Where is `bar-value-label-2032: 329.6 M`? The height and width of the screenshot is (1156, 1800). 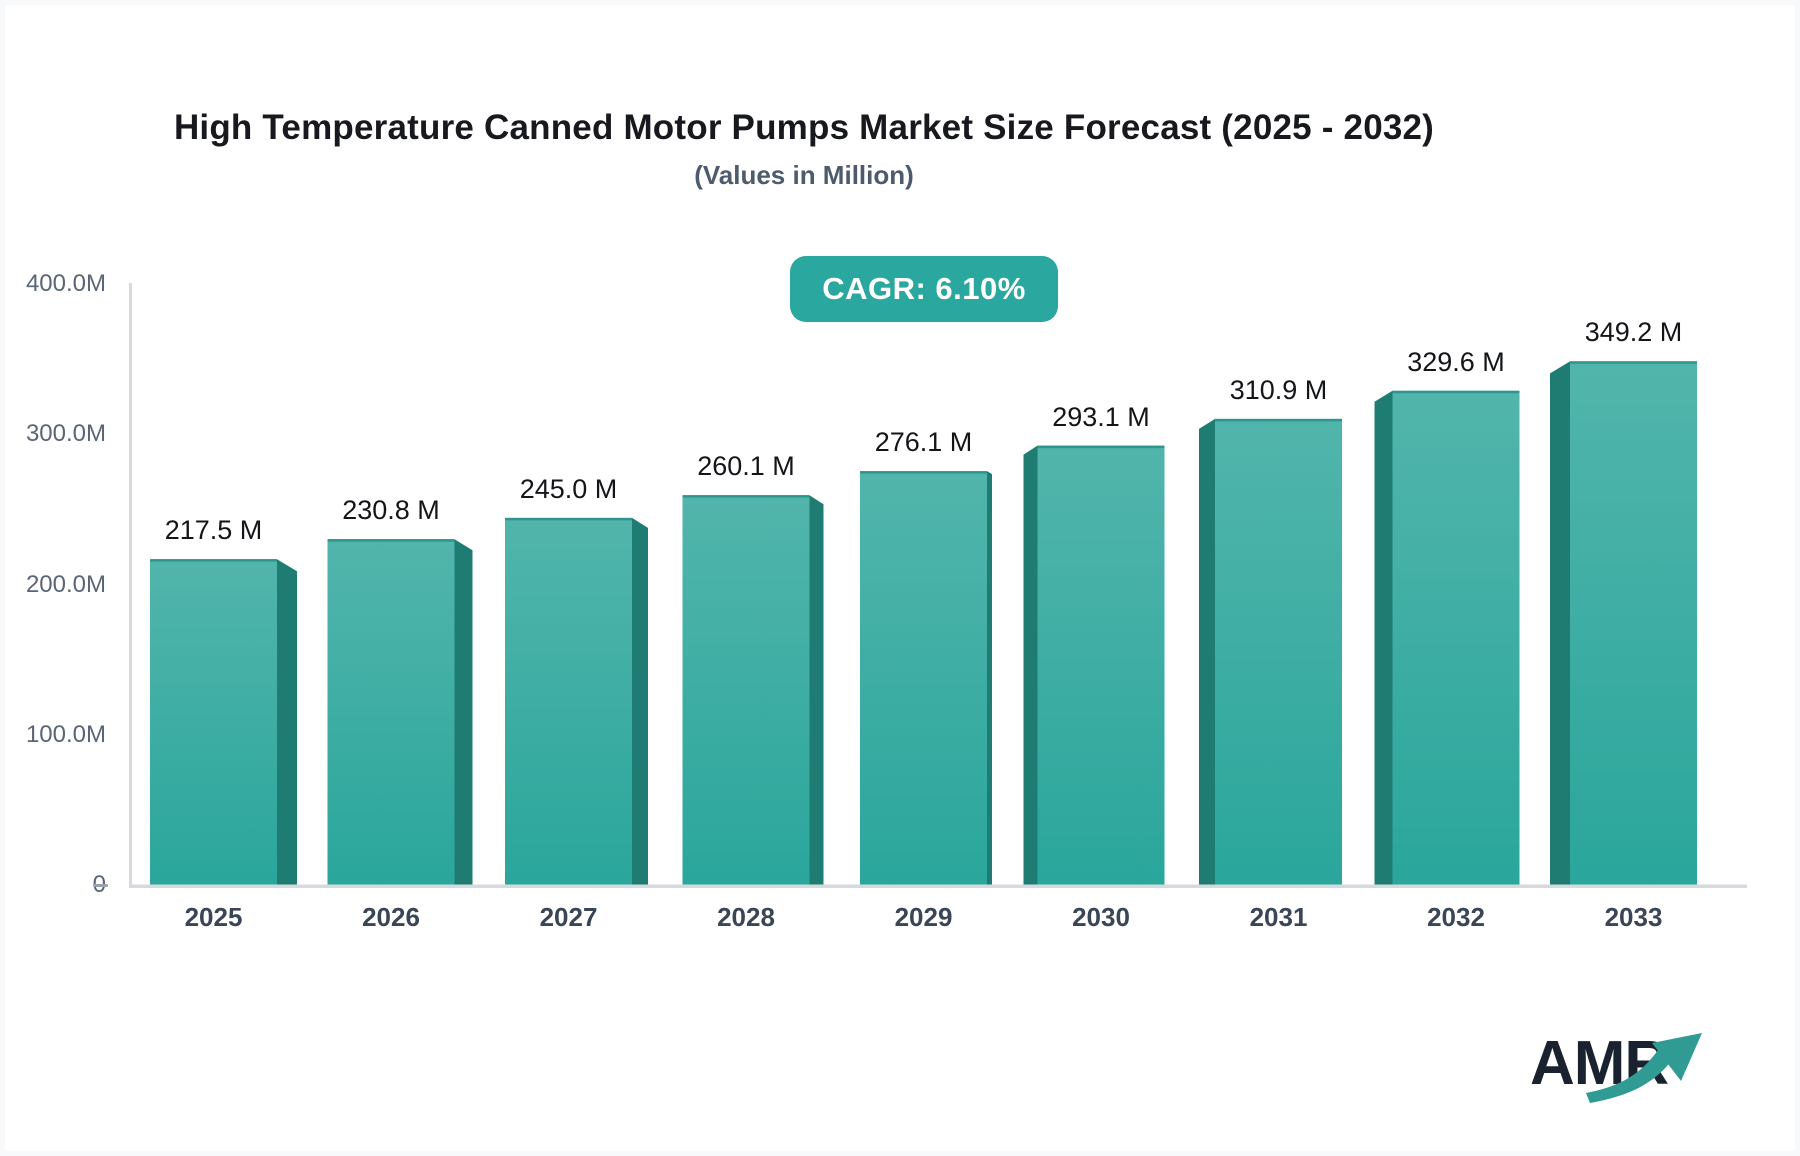
bar-value-label-2032: 329.6 M is located at coordinates (1456, 361).